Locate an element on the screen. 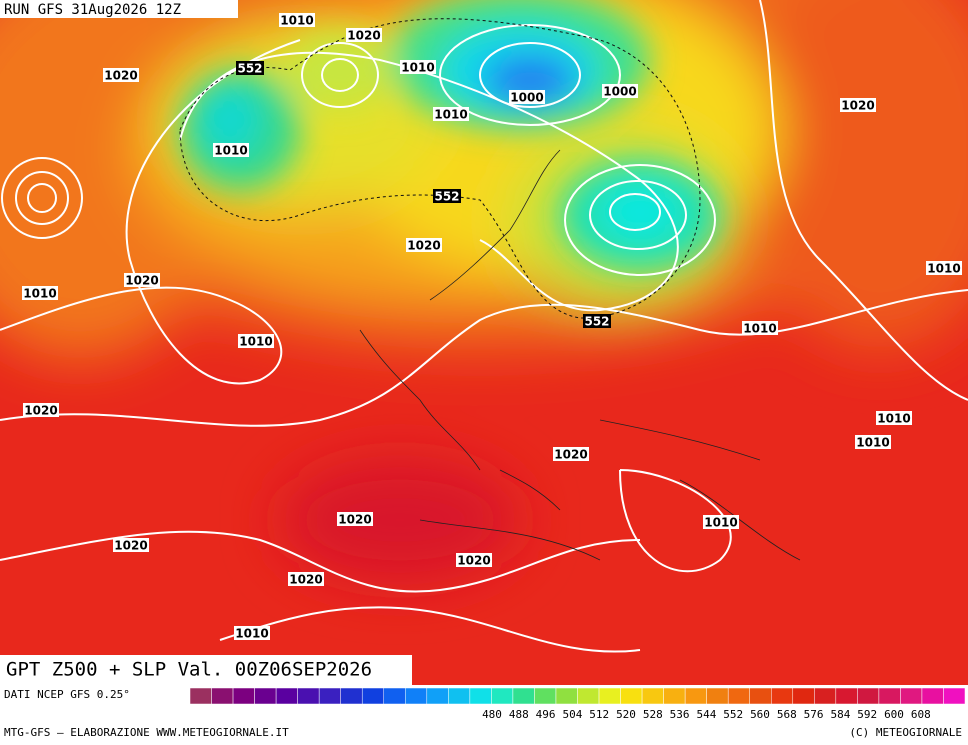  colorbar-tick: 520 is located at coordinates (626, 714).